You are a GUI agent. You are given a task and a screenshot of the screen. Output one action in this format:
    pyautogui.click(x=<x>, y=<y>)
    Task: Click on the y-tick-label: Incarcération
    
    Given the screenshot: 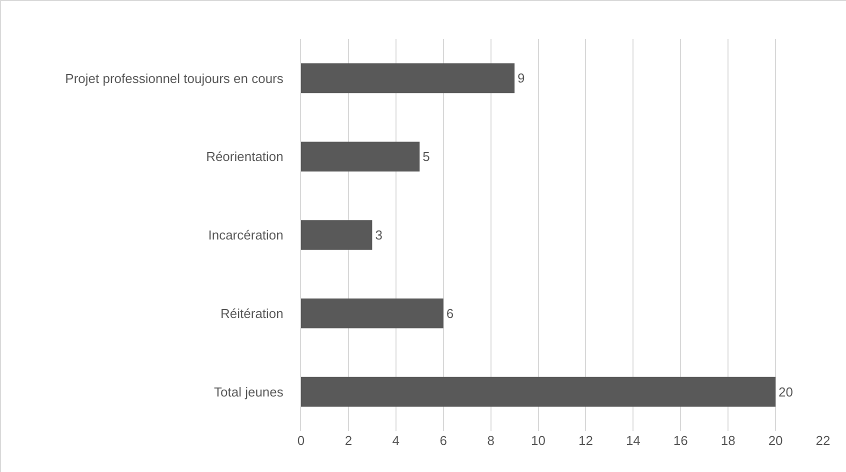 What is the action you would take?
    pyautogui.click(x=246, y=235)
    